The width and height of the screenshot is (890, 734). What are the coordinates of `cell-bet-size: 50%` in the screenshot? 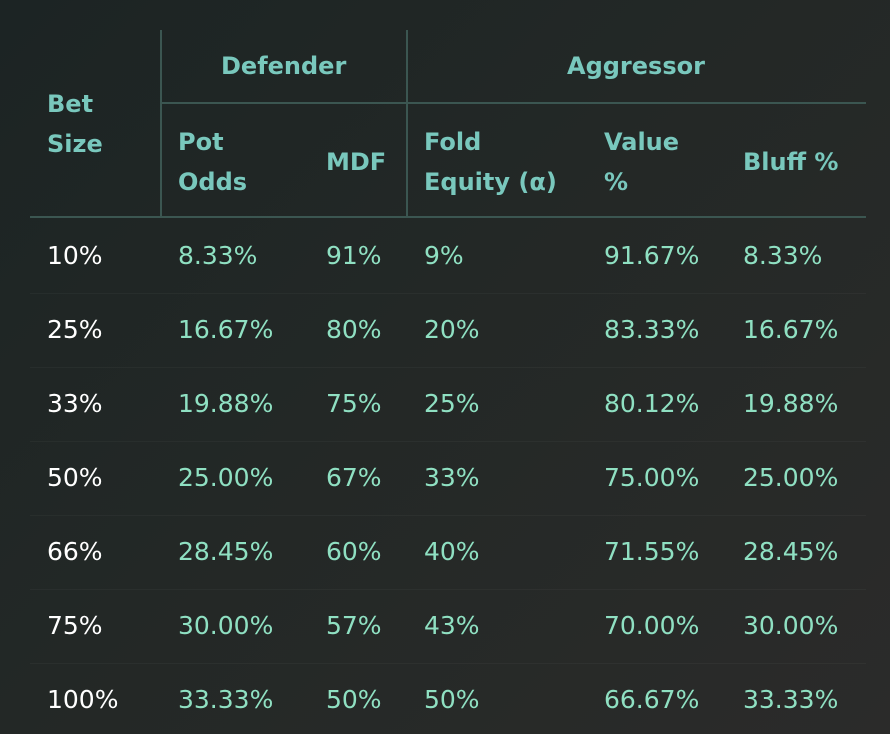 It's located at (75, 477).